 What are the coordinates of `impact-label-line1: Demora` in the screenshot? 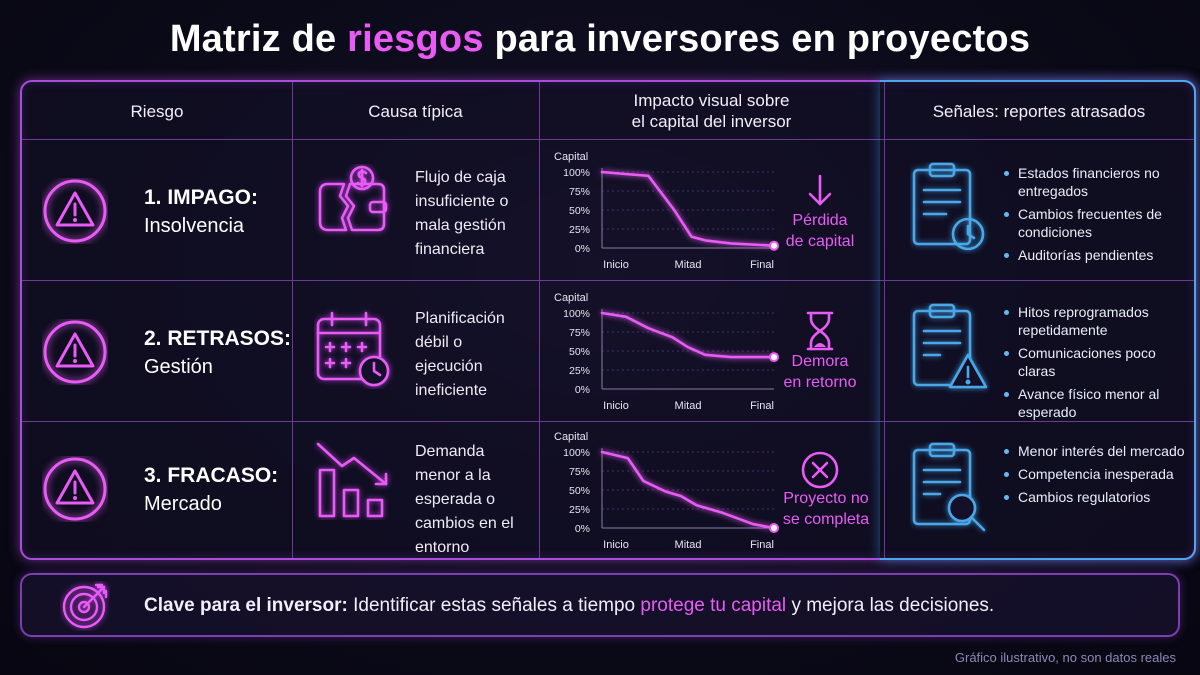 It's located at (820, 361).